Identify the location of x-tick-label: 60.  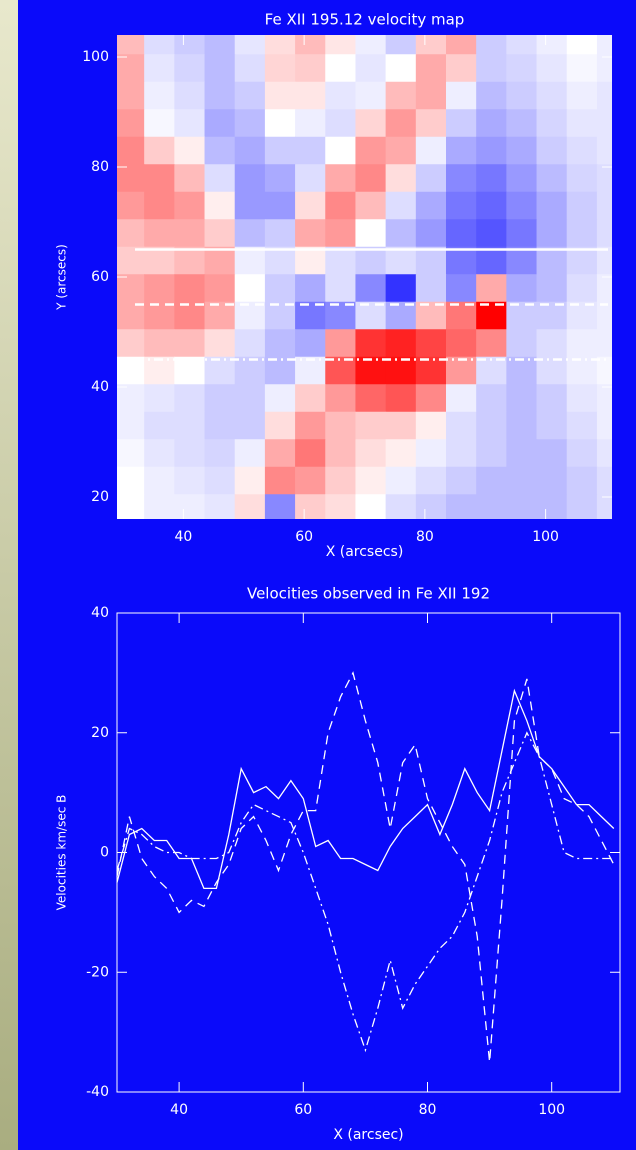
(303, 1110).